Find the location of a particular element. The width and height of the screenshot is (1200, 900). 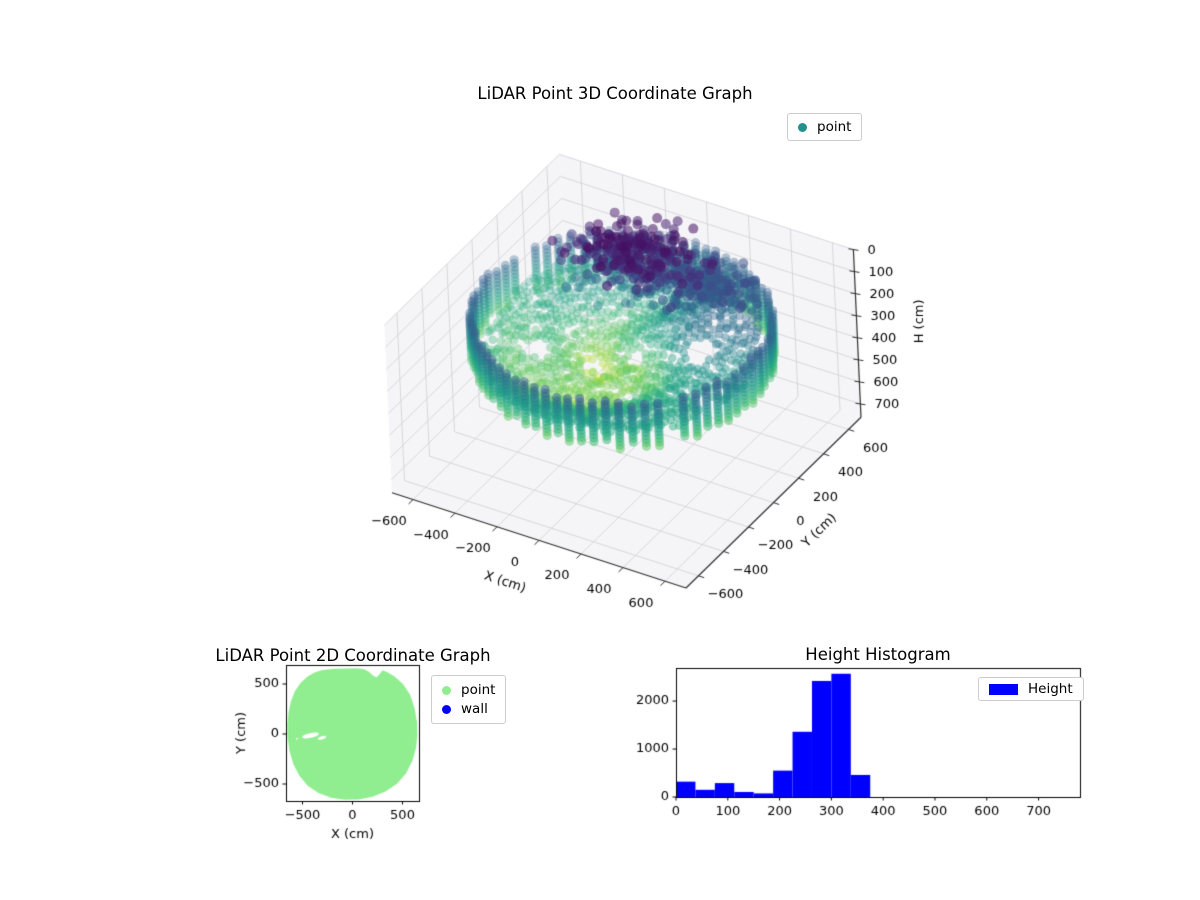

wall-marker-icon is located at coordinates (446, 709).